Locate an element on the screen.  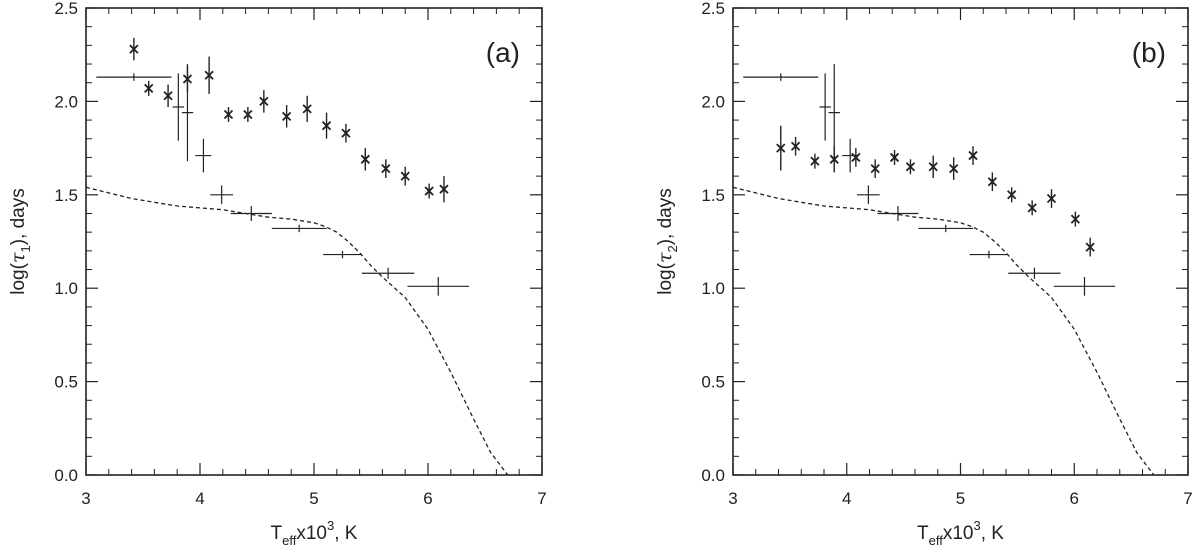
x-label-sup: 3 is located at coordinates (977, 525).